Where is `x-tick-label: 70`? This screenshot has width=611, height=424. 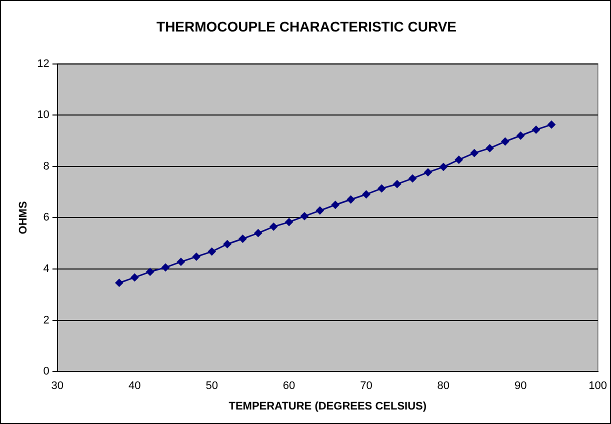 x-tick-label: 70 is located at coordinates (366, 386).